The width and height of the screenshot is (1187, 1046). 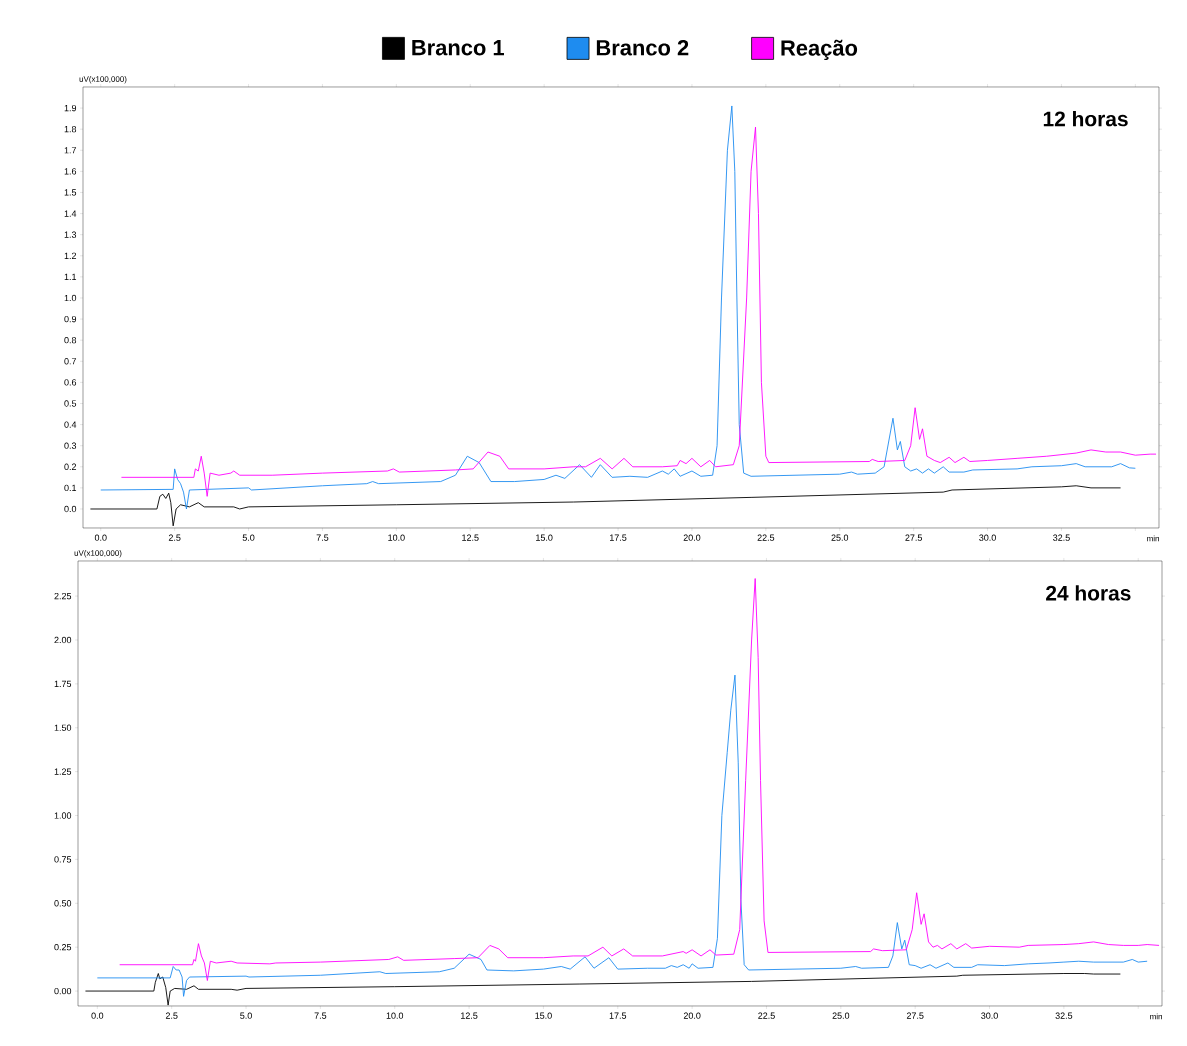 What do you see at coordinates (70, 382) in the screenshot?
I see `y-tick-label: 0.6` at bounding box center [70, 382].